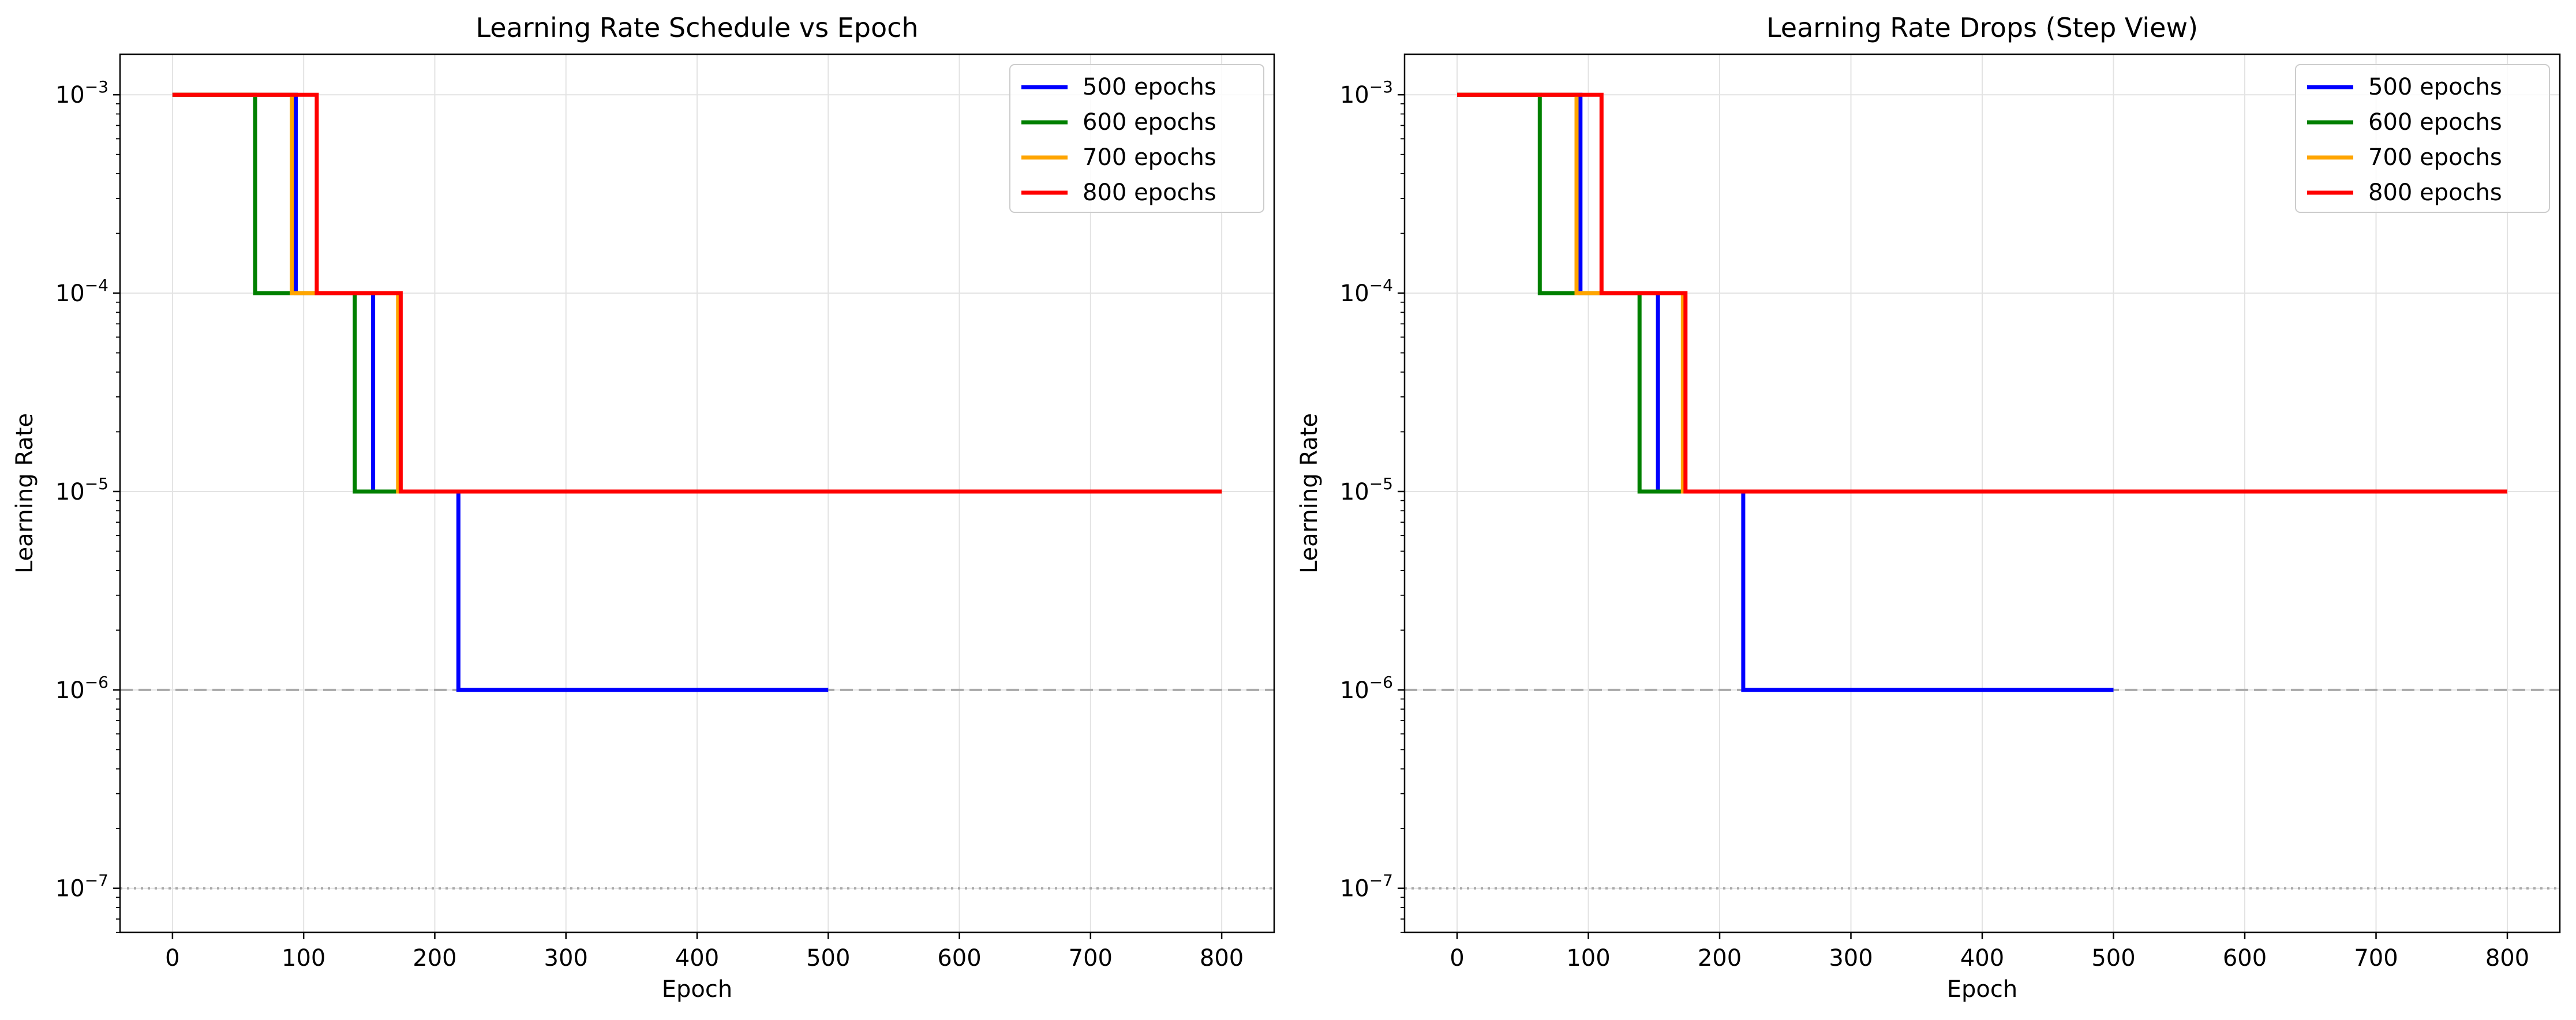  What do you see at coordinates (696, 27) in the screenshot?
I see `chart-title: Learning Rate Schedule vs Epoch` at bounding box center [696, 27].